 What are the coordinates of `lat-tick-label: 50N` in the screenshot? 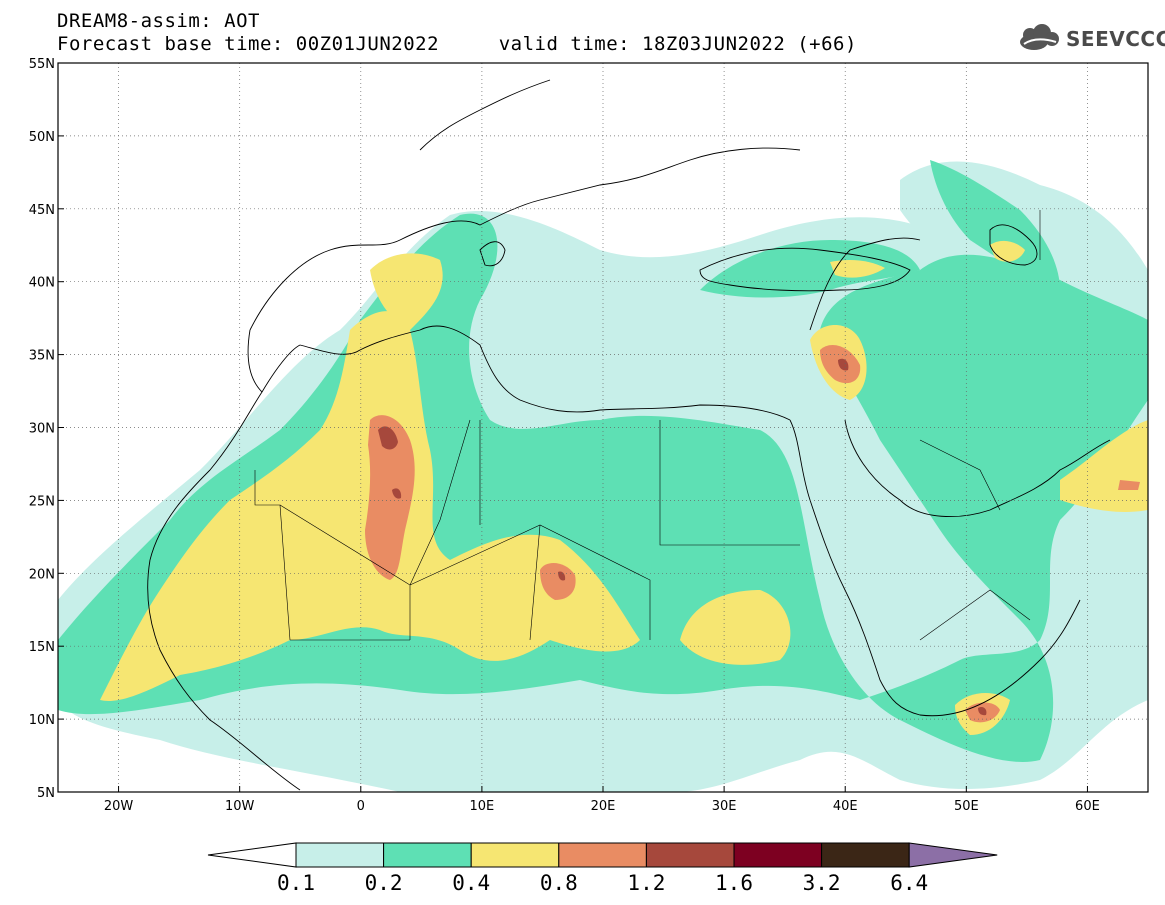 It's located at (42, 137).